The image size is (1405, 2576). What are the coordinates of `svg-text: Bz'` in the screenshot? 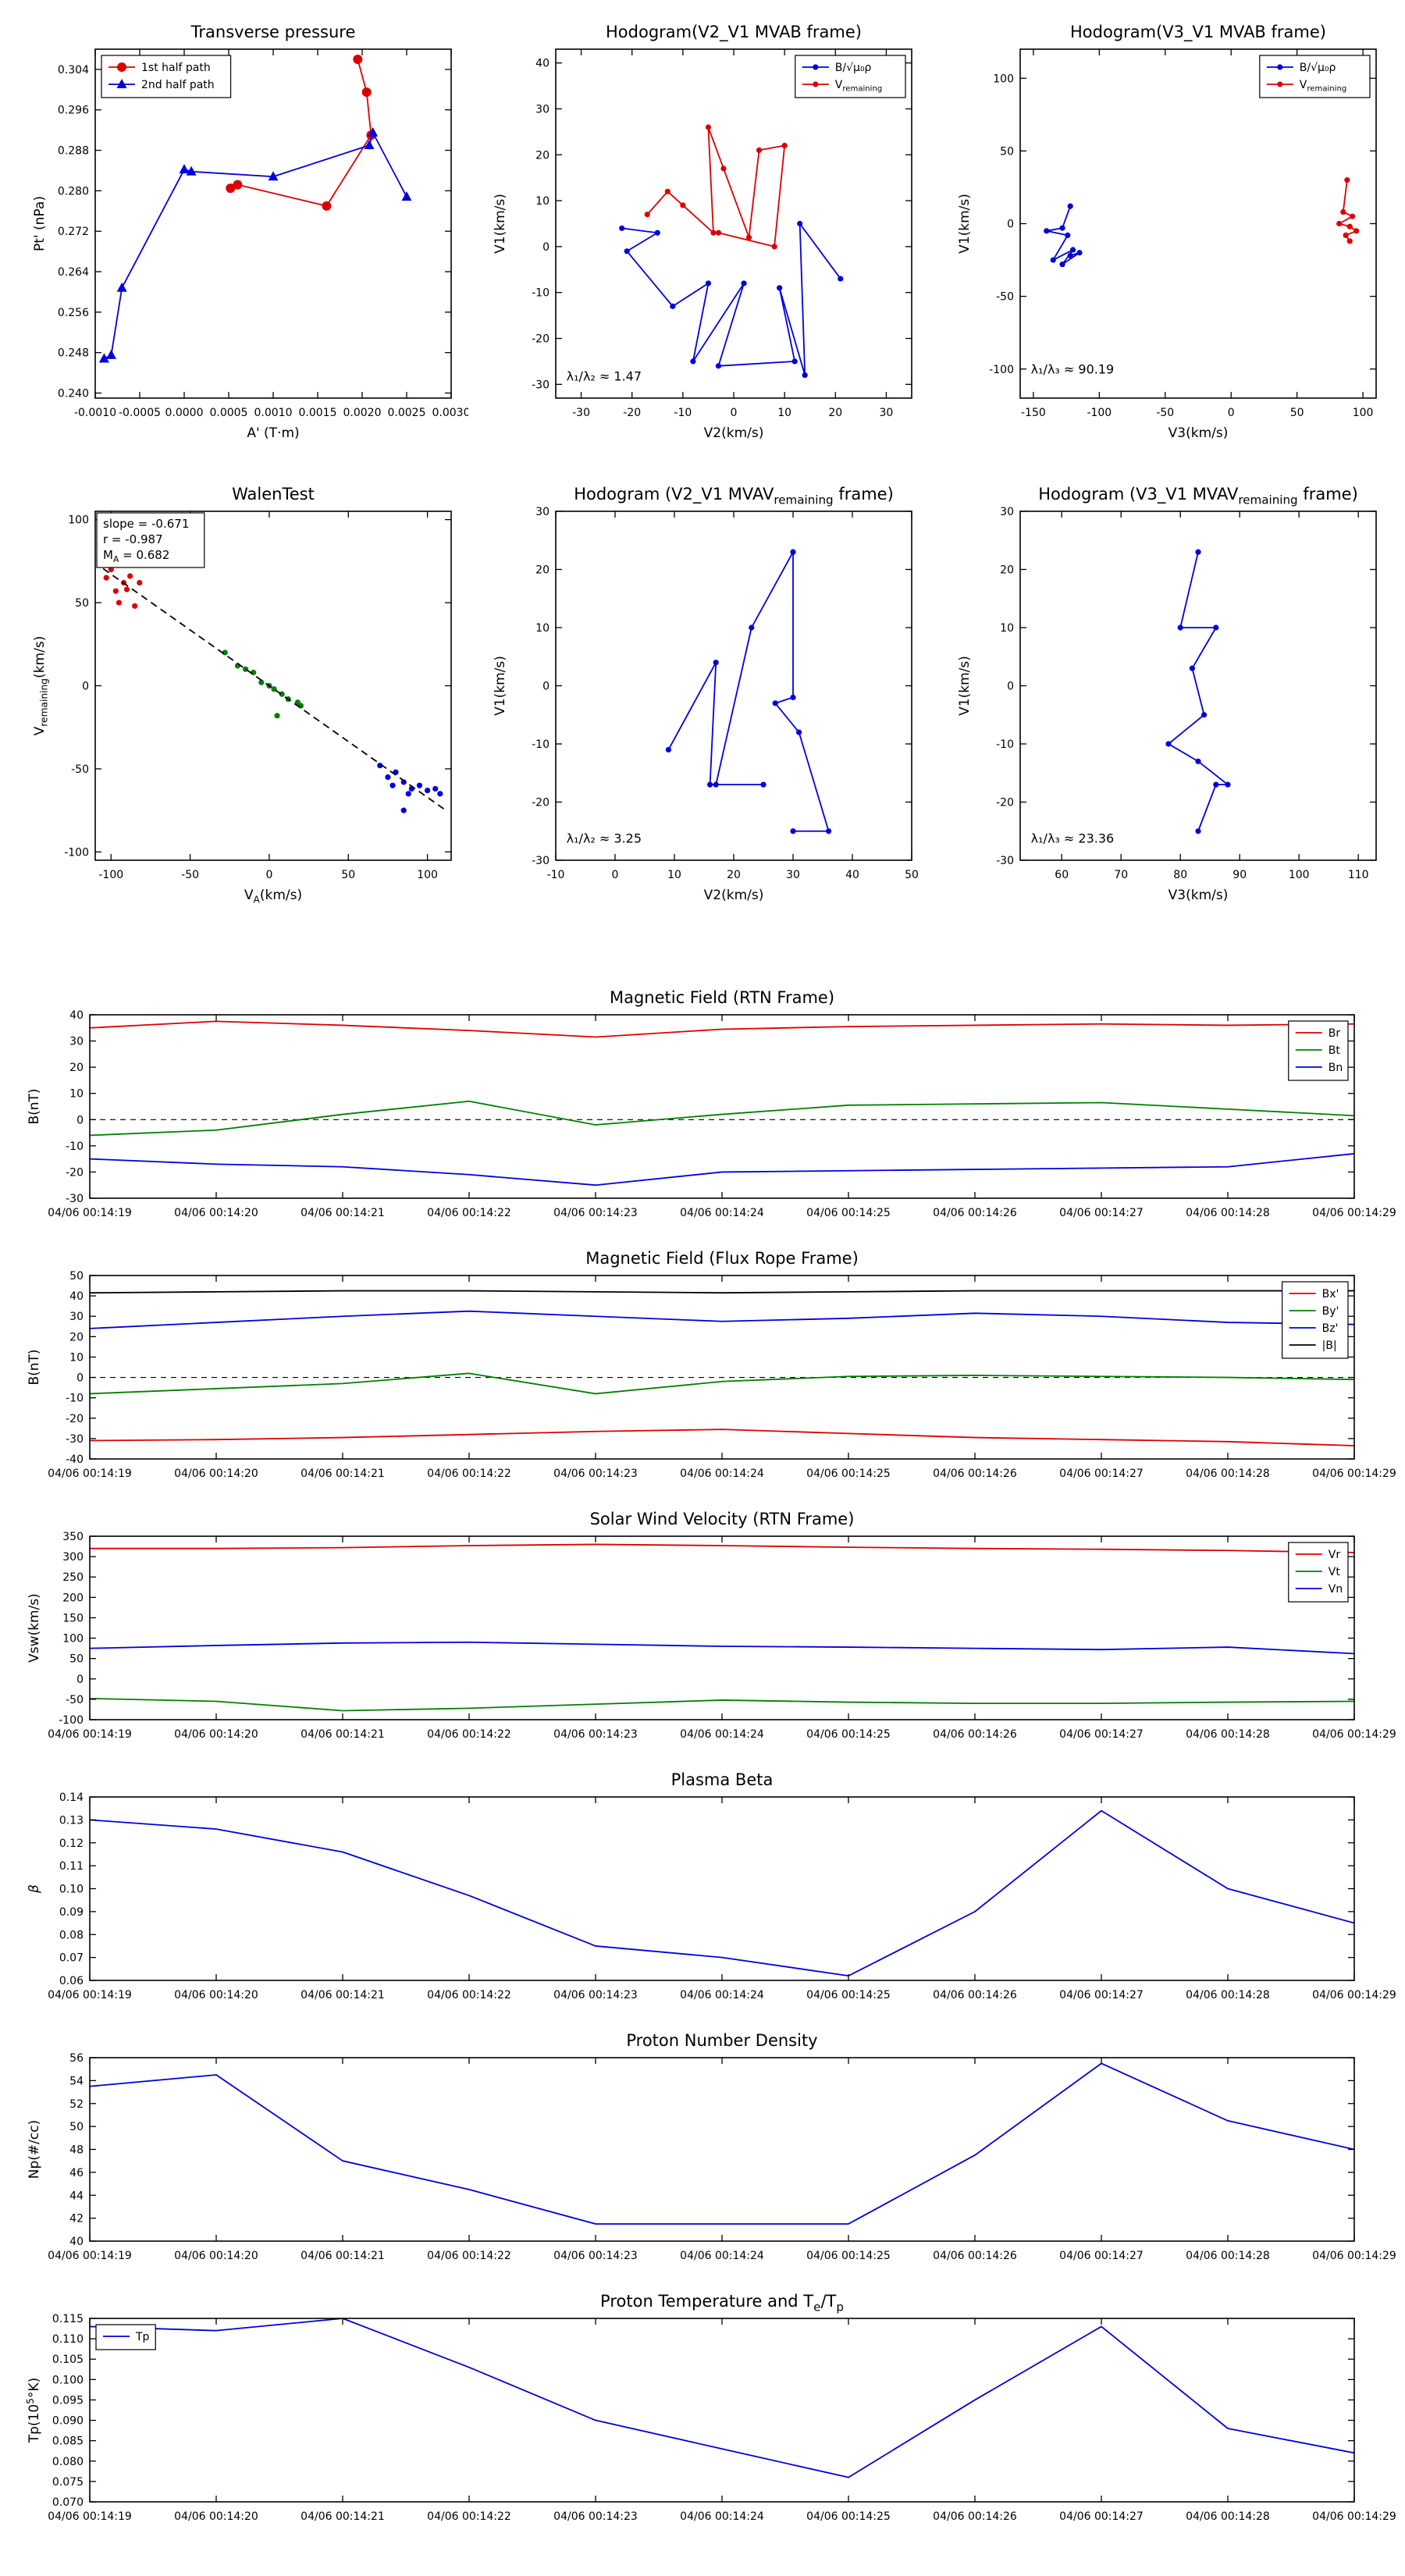 It's located at (1330, 1328).